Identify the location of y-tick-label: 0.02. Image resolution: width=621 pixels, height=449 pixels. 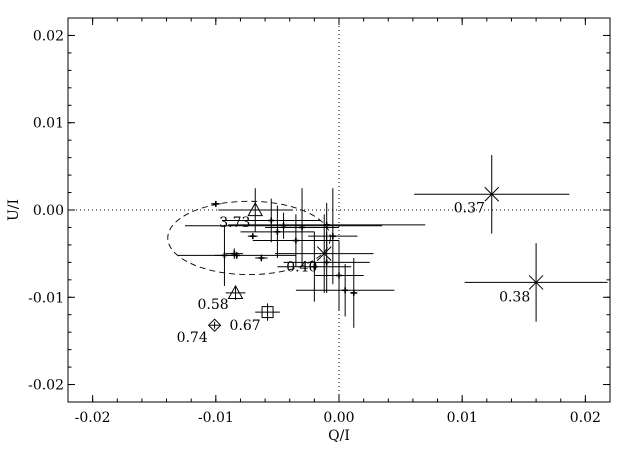
(48, 36).